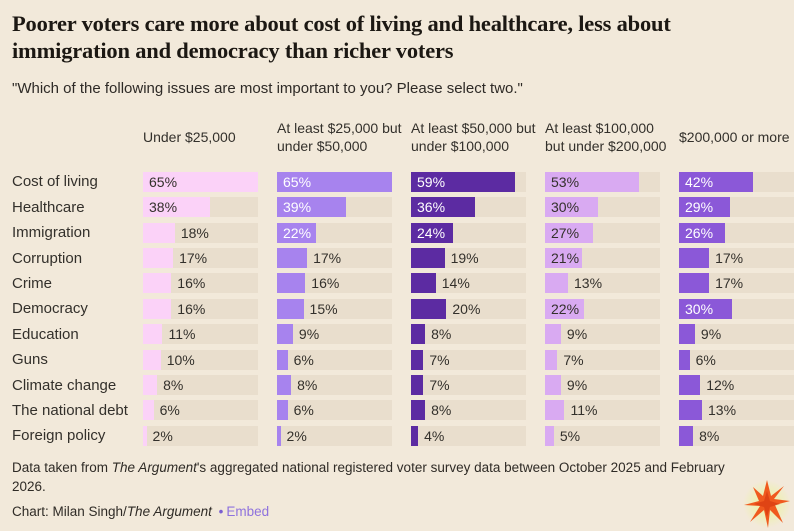 The image size is (794, 531). Describe the element at coordinates (141, 511) in the screenshot. I see `credit-line: Chart: Milan Singh/The Argument • Embed` at that location.